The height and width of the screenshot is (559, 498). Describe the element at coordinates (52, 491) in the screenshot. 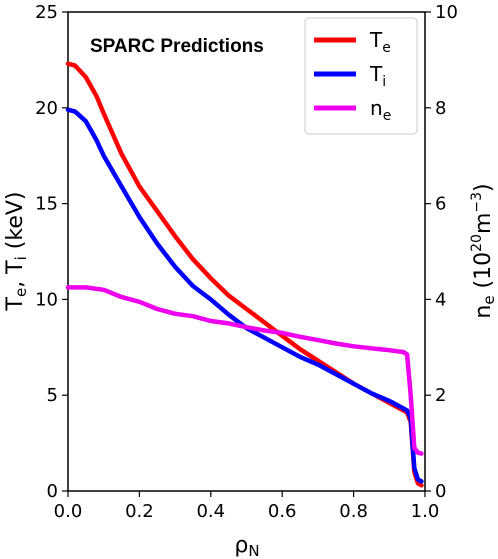

I see `y-left-tick-label: 0` at that location.